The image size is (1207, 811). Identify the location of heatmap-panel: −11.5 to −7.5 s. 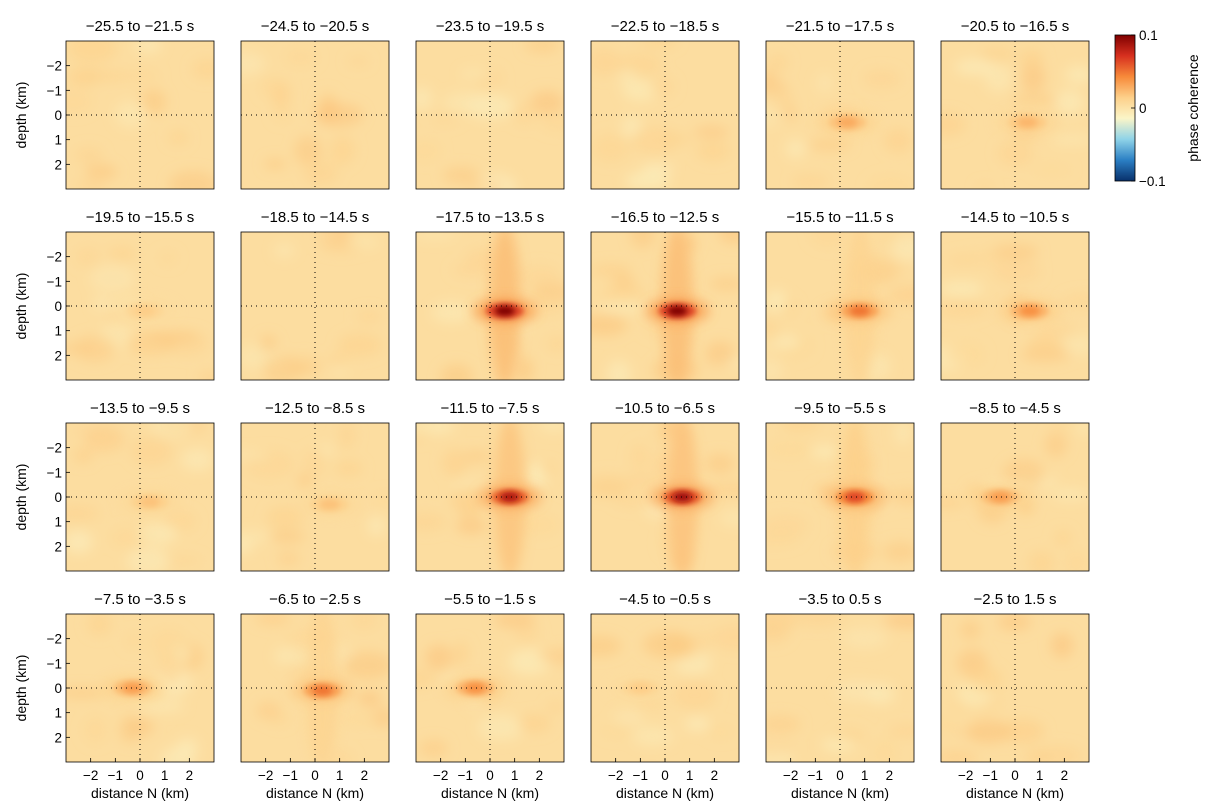
(490, 486).